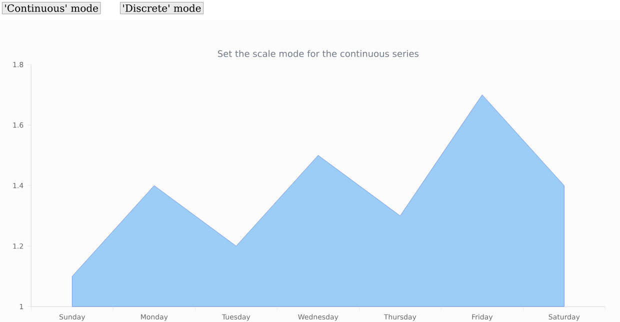  Describe the element at coordinates (162, 8) in the screenshot. I see `text: 'Discrete' mode` at that location.